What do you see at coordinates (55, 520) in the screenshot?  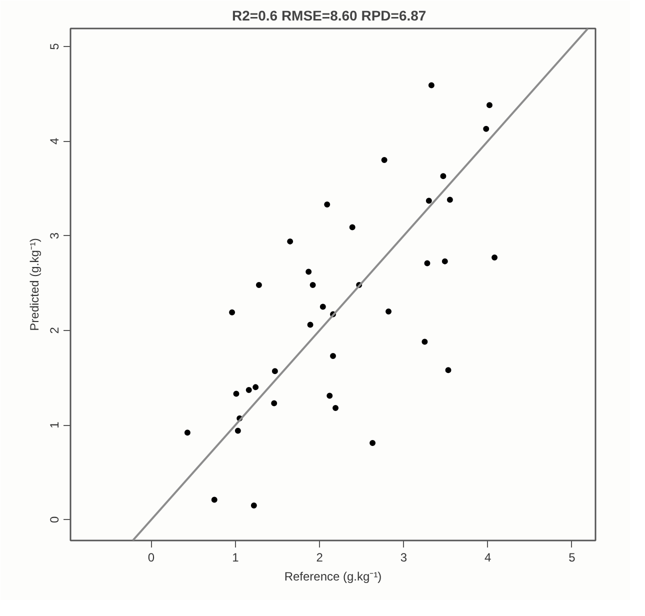 I see `y-tick-label: 0` at bounding box center [55, 520].